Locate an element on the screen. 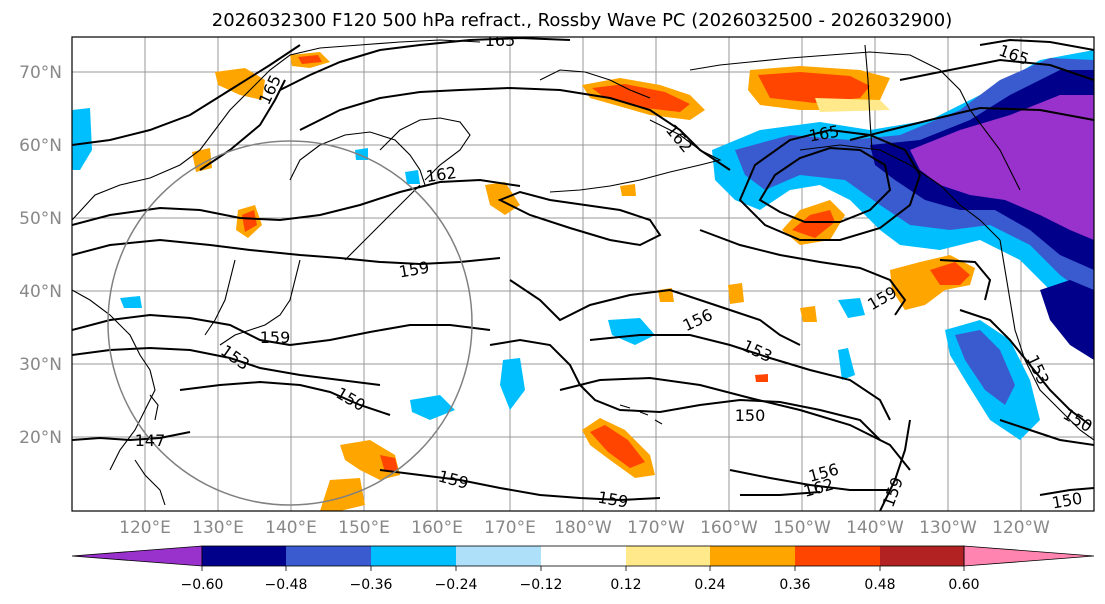  colorbar-tick-label: −0.48 is located at coordinates (286, 585).